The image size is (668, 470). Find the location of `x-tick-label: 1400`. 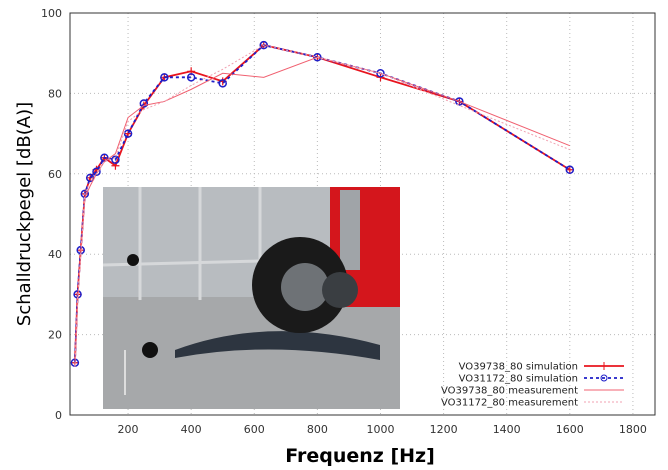

x-tick-label: 1400 is located at coordinates (507, 429).